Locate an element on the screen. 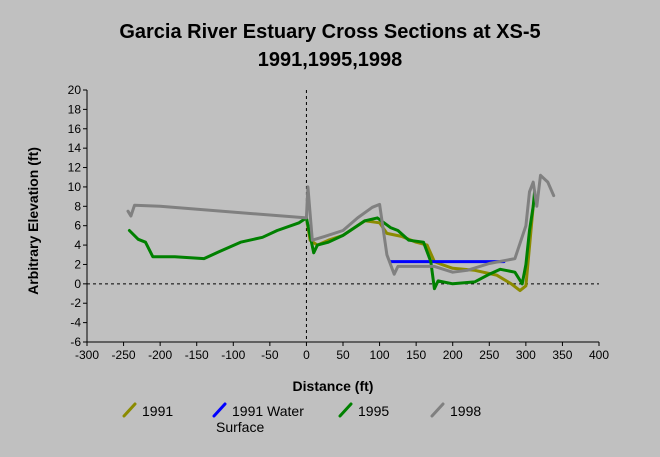  y-tick-label: 0 is located at coordinates (77, 284).